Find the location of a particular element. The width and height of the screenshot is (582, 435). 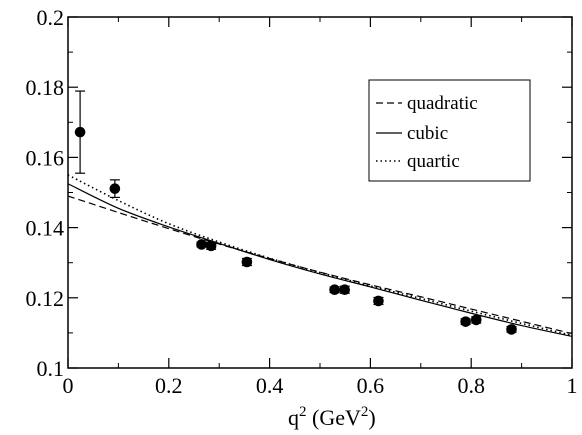

x-tick-label: 0.6 is located at coordinates (371, 385).